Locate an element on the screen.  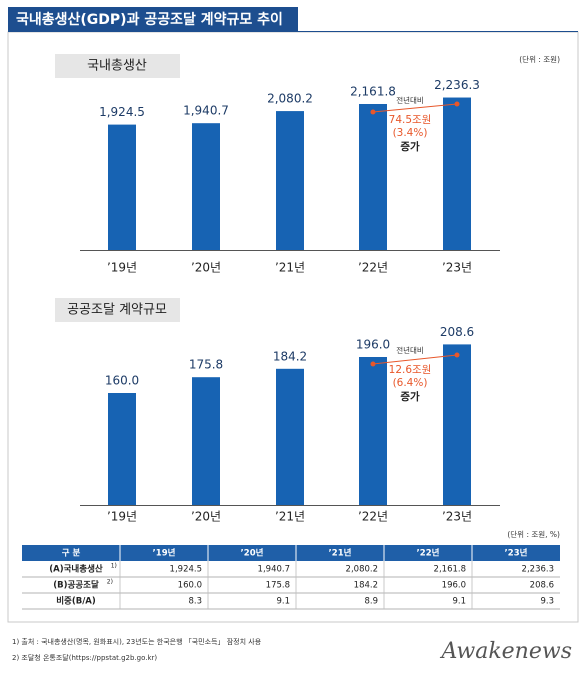
table-cell: 184.2 is located at coordinates (366, 586).